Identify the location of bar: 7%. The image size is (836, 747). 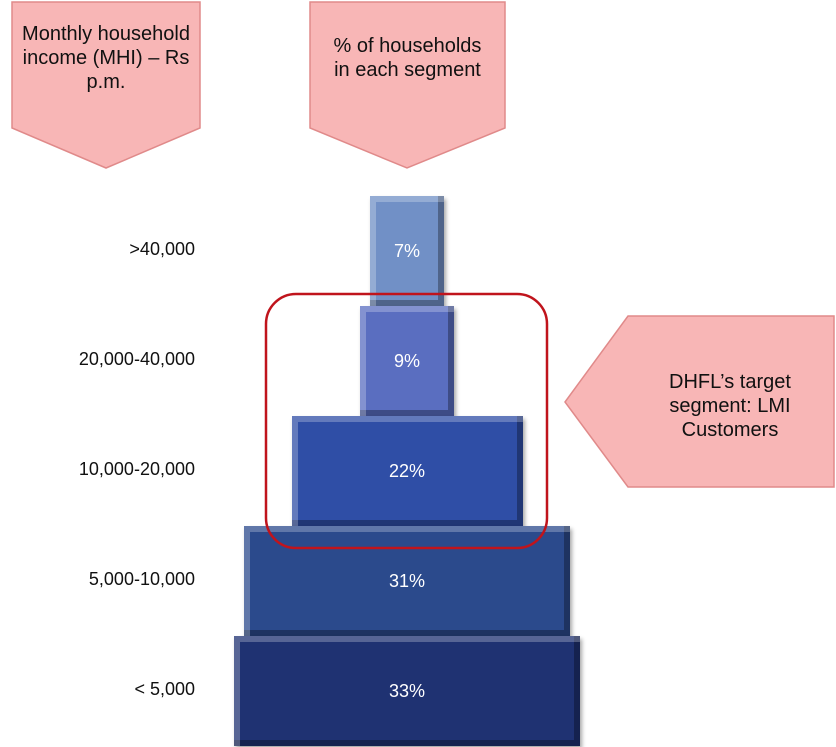
(407, 251).